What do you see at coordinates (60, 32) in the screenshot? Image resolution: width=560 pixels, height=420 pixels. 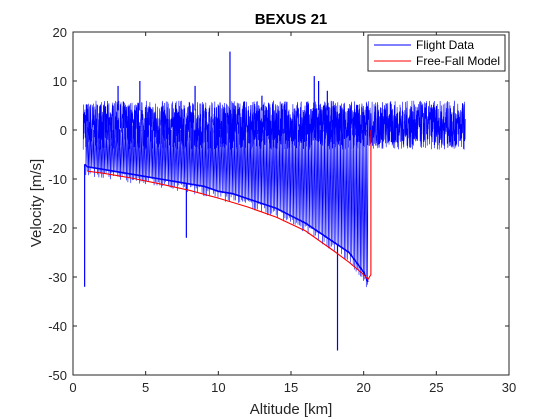 I see `y-tick-label: 20` at bounding box center [60, 32].